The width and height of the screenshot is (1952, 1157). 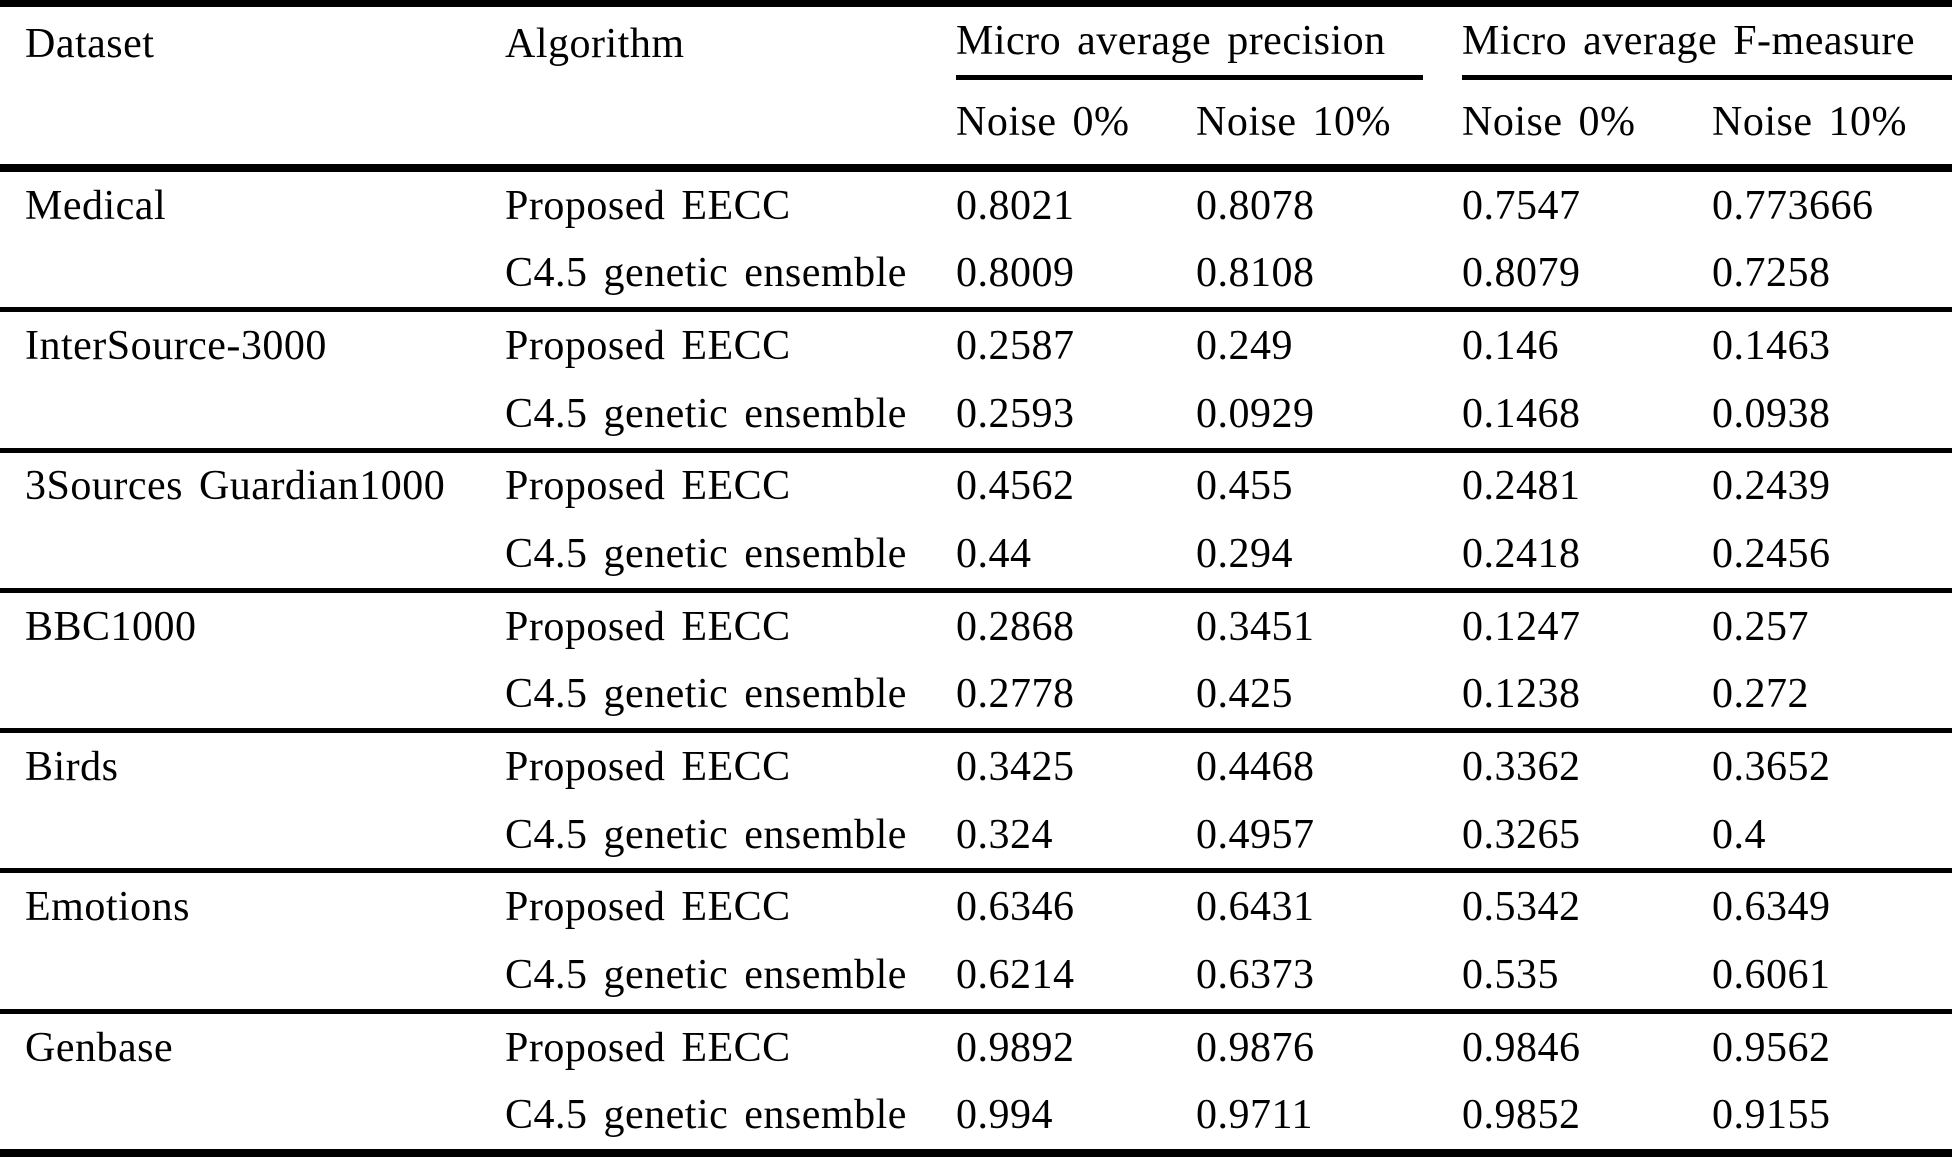 What do you see at coordinates (1771, 273) in the screenshot?
I see `value-fmeasure-noise10: 0.7258` at bounding box center [1771, 273].